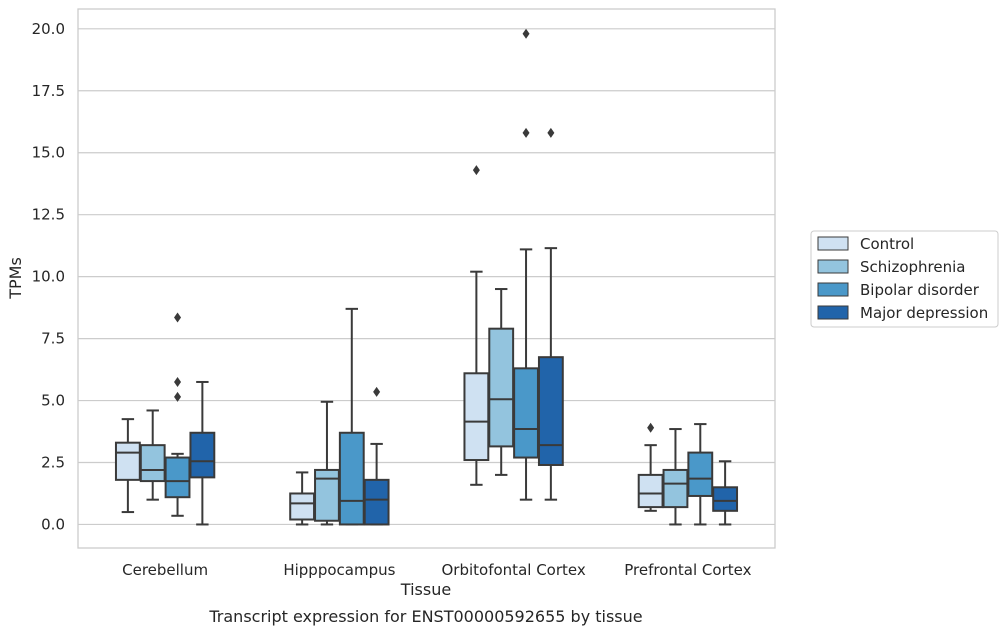 This screenshot has height=634, width=1007. Describe the element at coordinates (924, 313) in the screenshot. I see `legend-label: Major depression` at that location.